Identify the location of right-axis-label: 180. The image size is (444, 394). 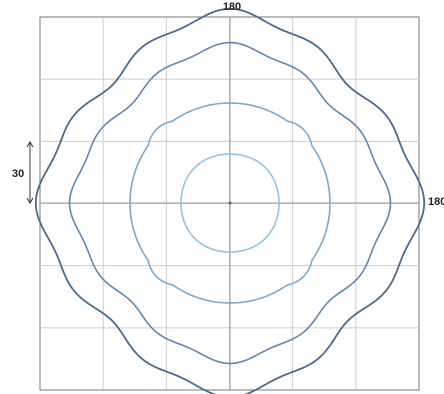
(436, 202).